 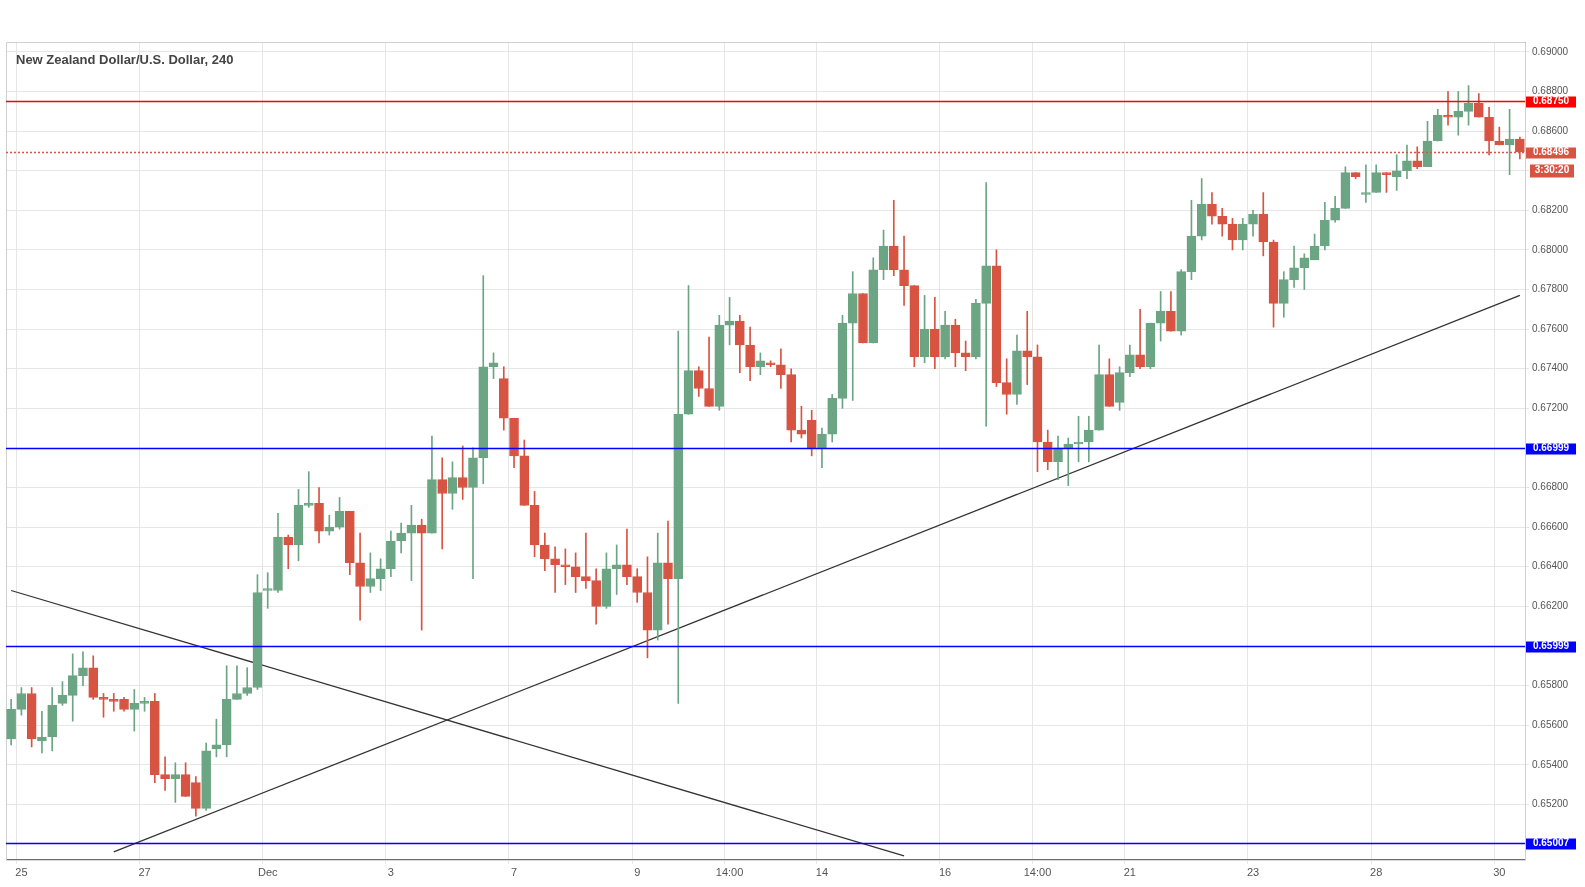 What do you see at coordinates (1551, 101) in the screenshot?
I see `ref-line-label: 0.68750` at bounding box center [1551, 101].